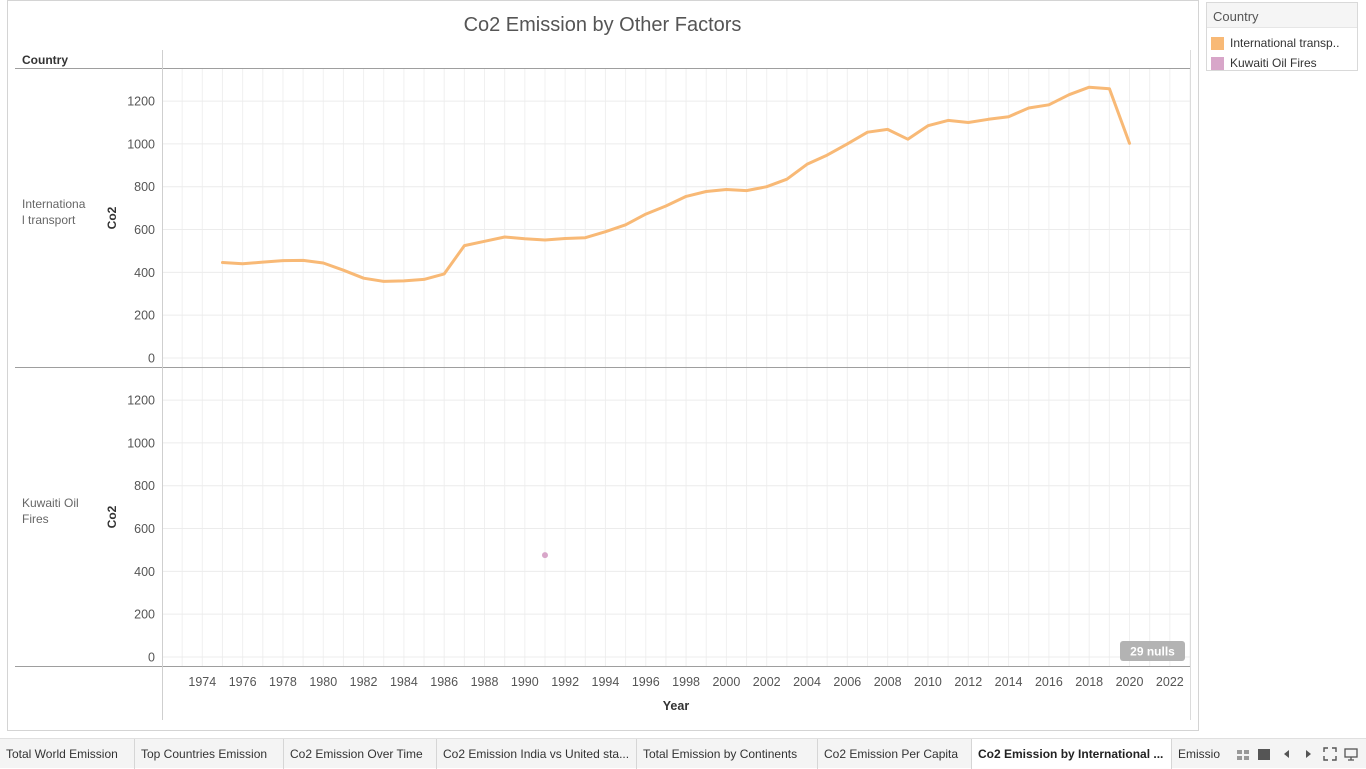  What do you see at coordinates (1273, 63) in the screenshot?
I see `legend-label: Kuwaiti Oil Fires` at bounding box center [1273, 63].